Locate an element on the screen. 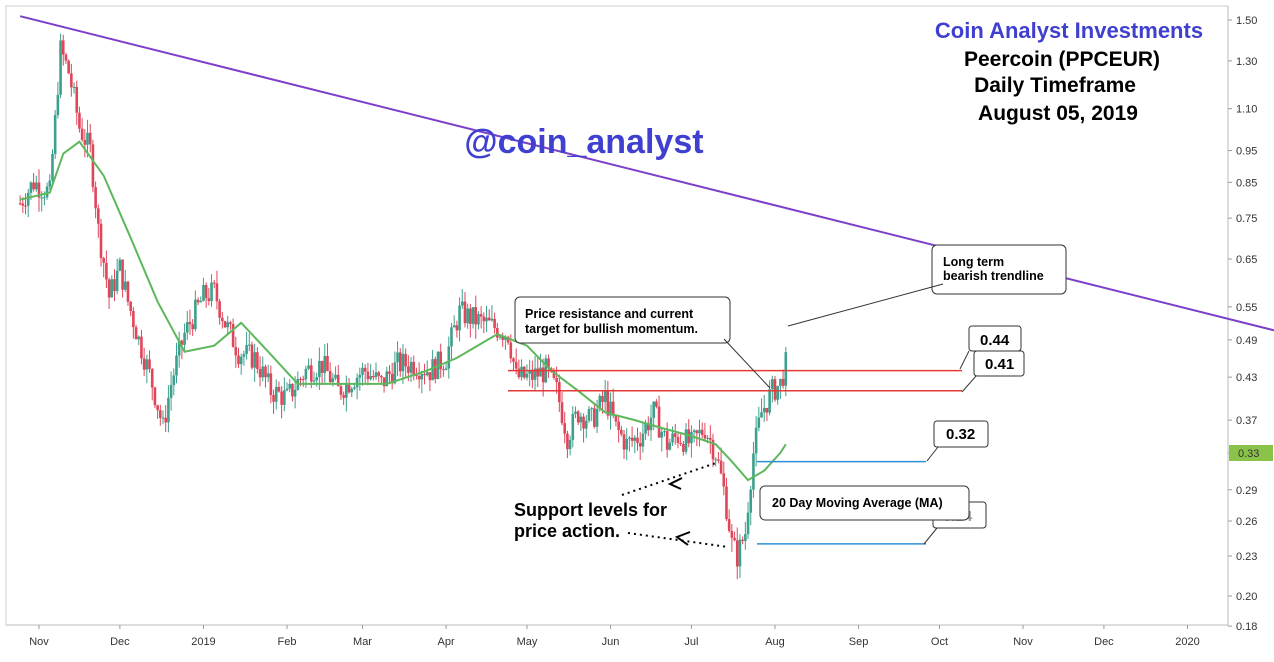  x-tick-label: Oct is located at coordinates (939, 642).